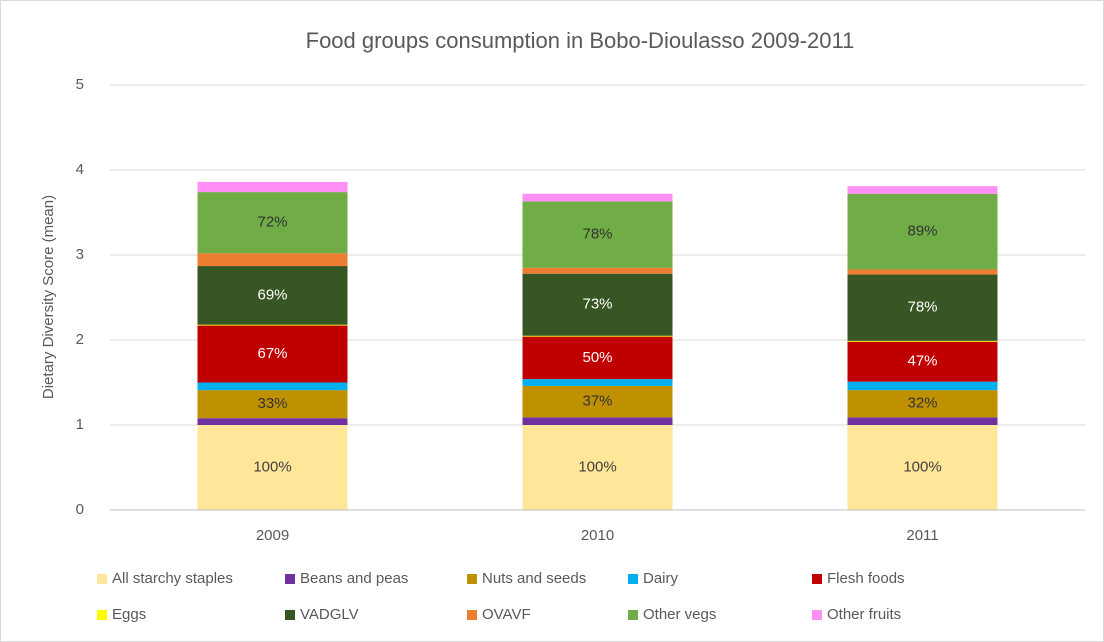  What do you see at coordinates (80, 169) in the screenshot?
I see `y-tick-label: 4` at bounding box center [80, 169].